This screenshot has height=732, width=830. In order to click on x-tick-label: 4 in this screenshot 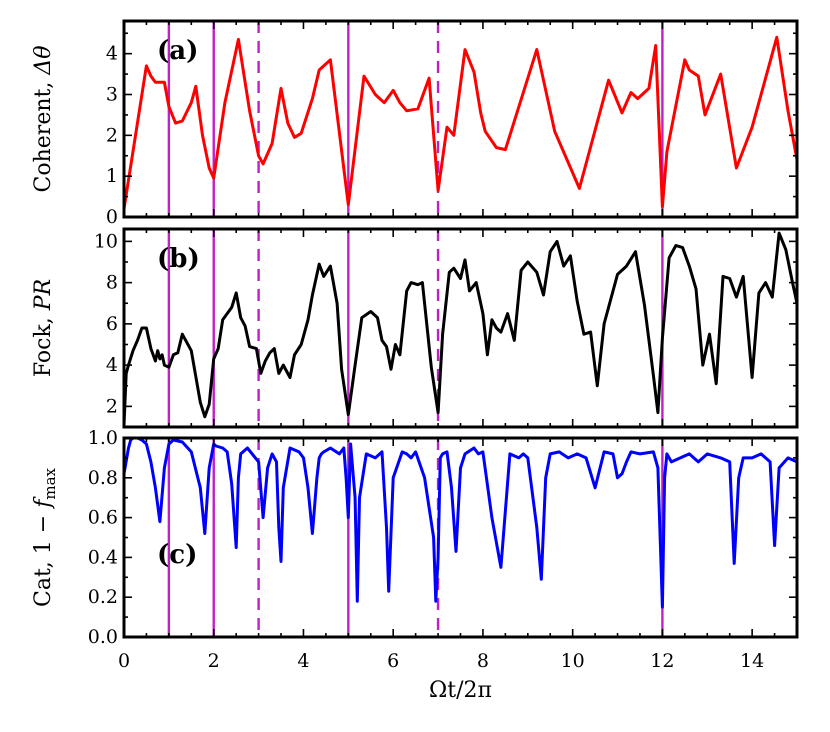, I will do `click(303, 661)`.